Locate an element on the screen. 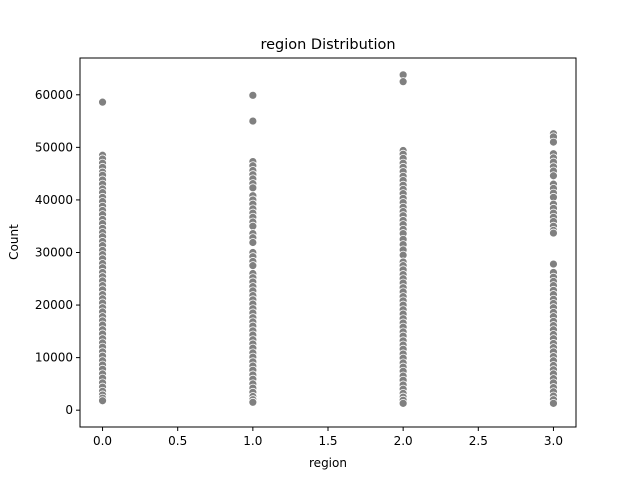  x-tick-label: 1.0 is located at coordinates (252, 441).